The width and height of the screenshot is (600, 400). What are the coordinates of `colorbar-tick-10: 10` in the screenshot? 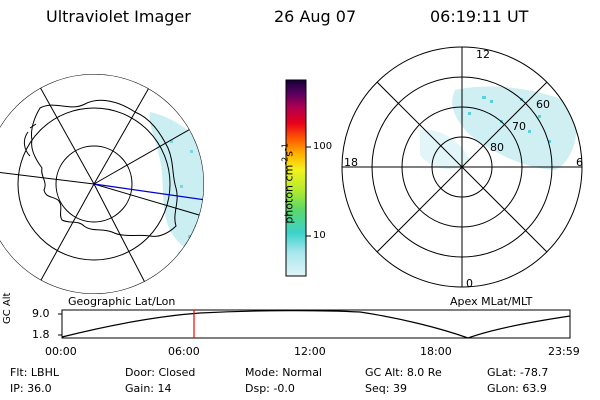 It's located at (319, 235).